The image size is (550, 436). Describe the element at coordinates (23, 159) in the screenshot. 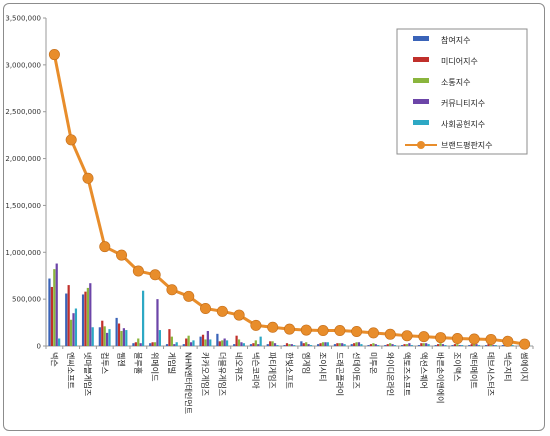

I see `y-tick-label: 2,000,000` at that location.